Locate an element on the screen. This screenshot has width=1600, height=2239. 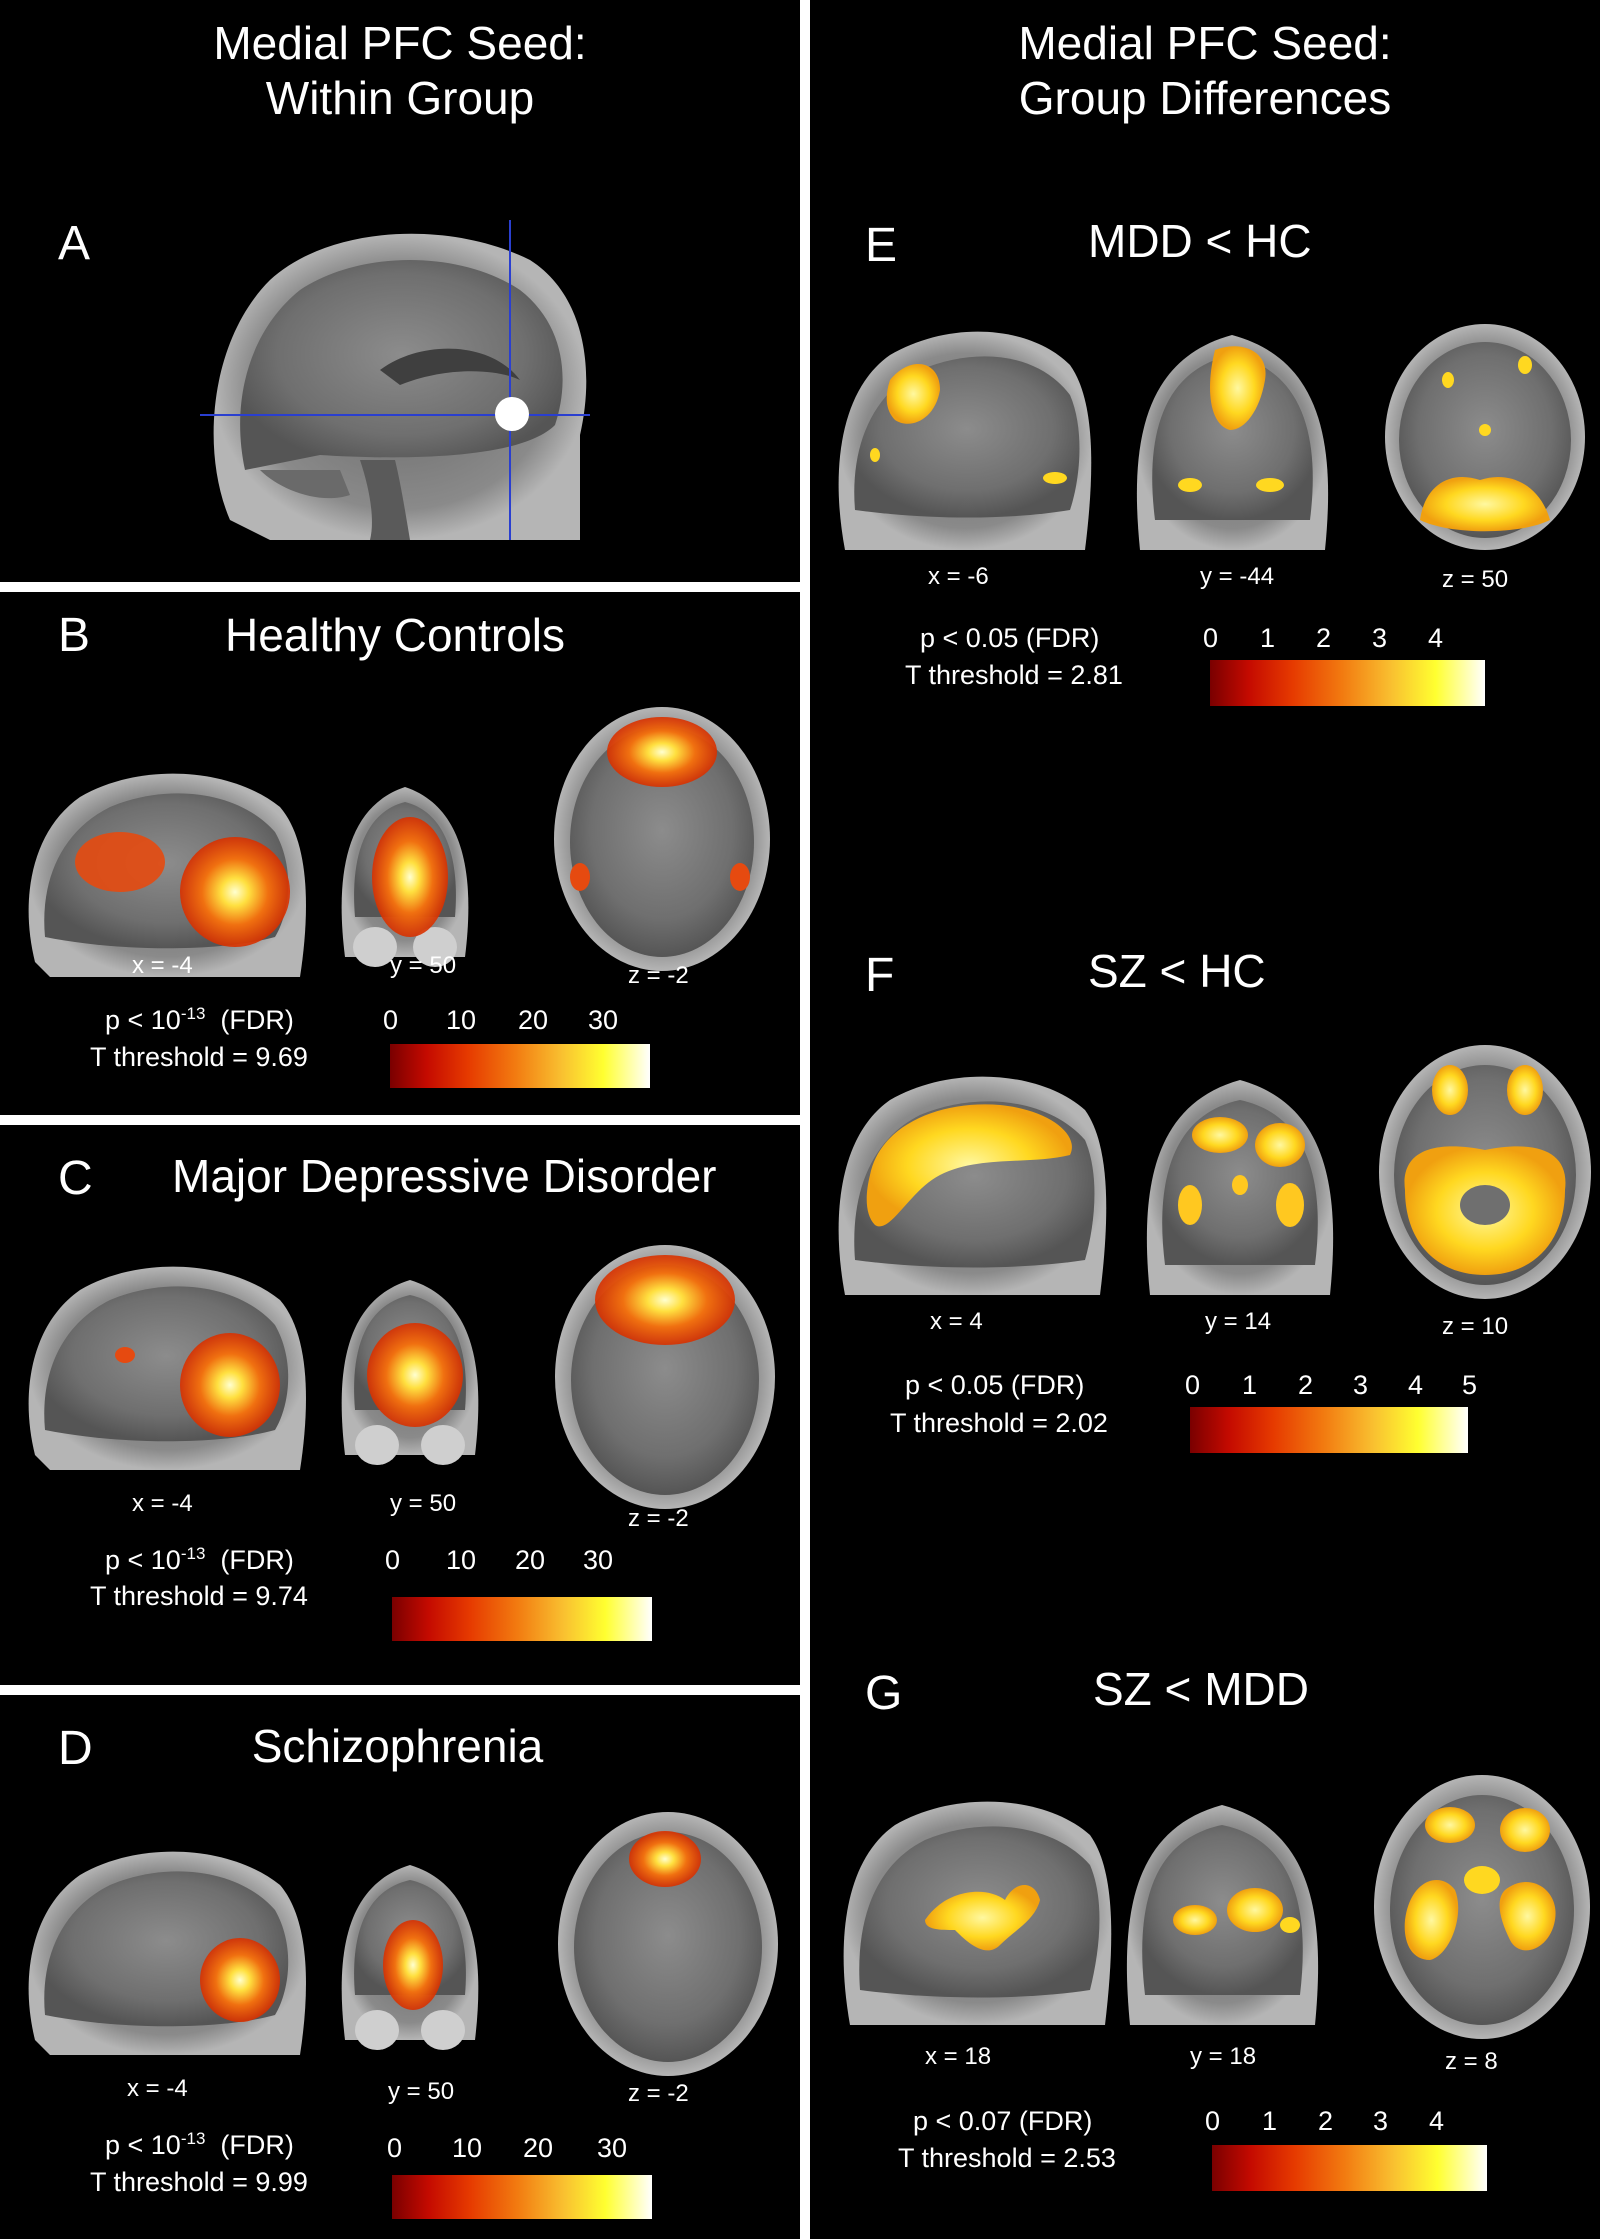
tick-20-b: 20 is located at coordinates (533, 1020).